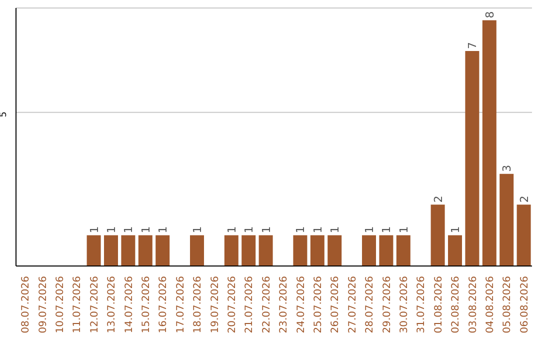  I want to click on x-tick-label: 26.07.2026, so click(336, 305).